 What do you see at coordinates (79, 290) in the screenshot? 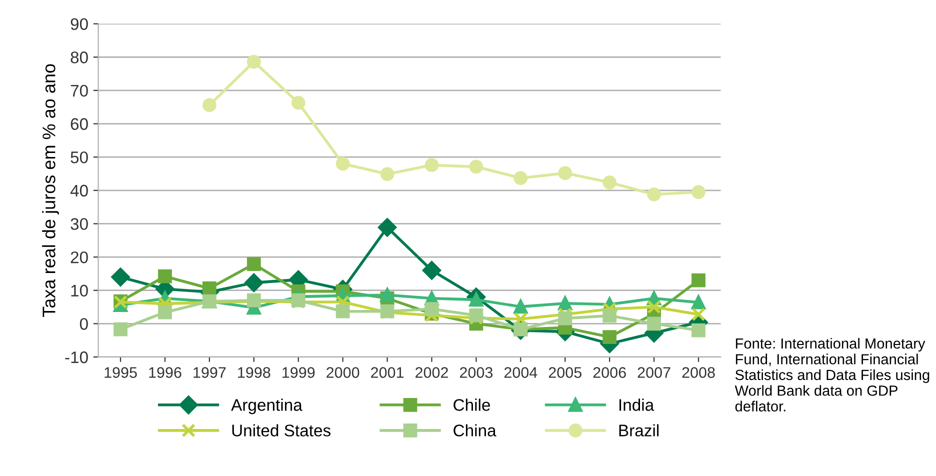
I see `y-tick-label: 10` at bounding box center [79, 290].